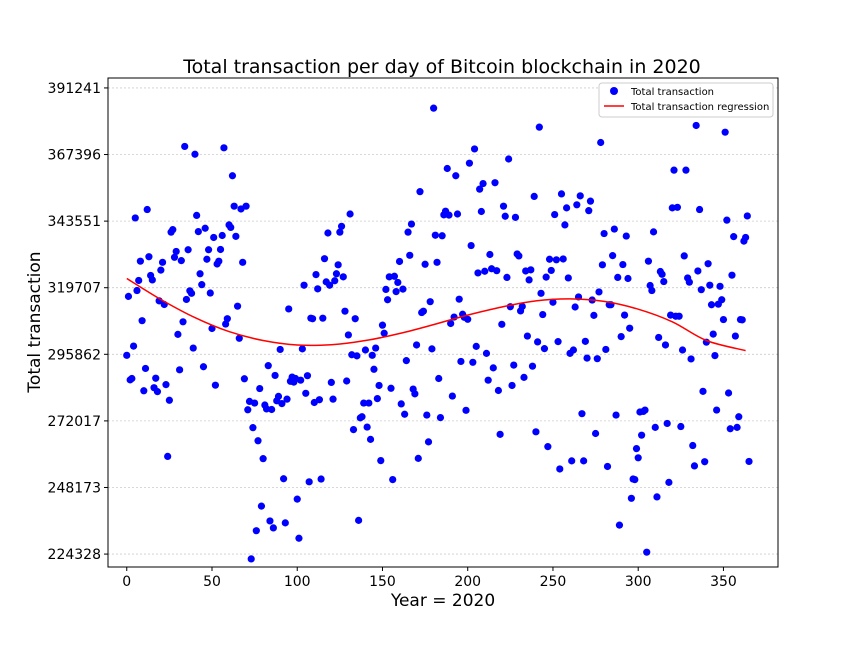  I want to click on x-tick-label: 100, so click(297, 582).